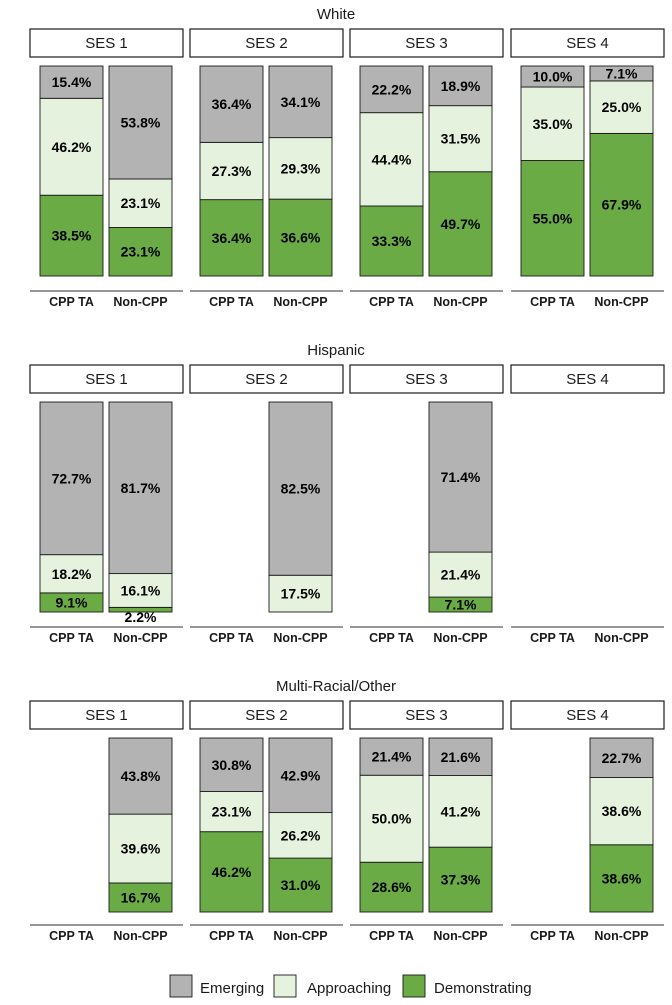 The height and width of the screenshot is (1005, 672). What do you see at coordinates (232, 171) in the screenshot?
I see `data-label-approaching: 27.3%` at bounding box center [232, 171].